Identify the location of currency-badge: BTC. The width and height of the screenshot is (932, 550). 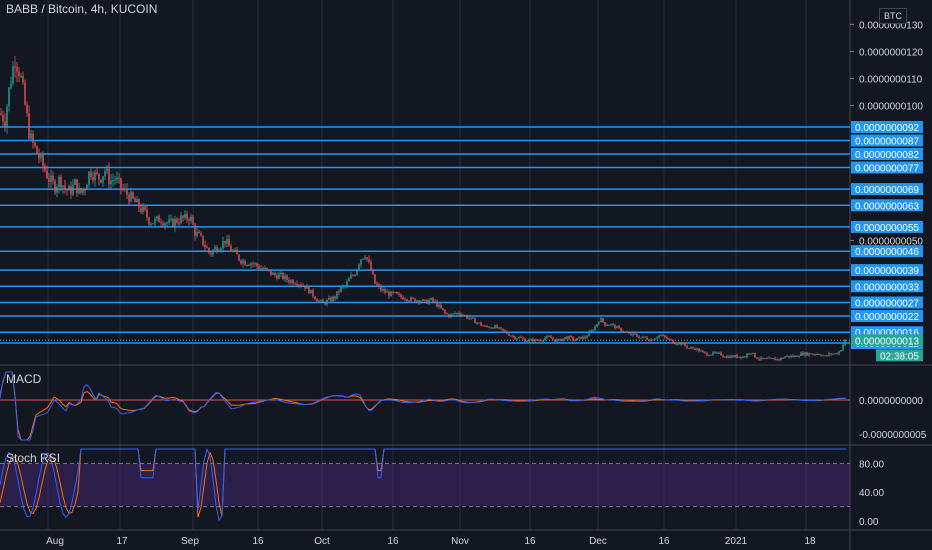
(893, 16).